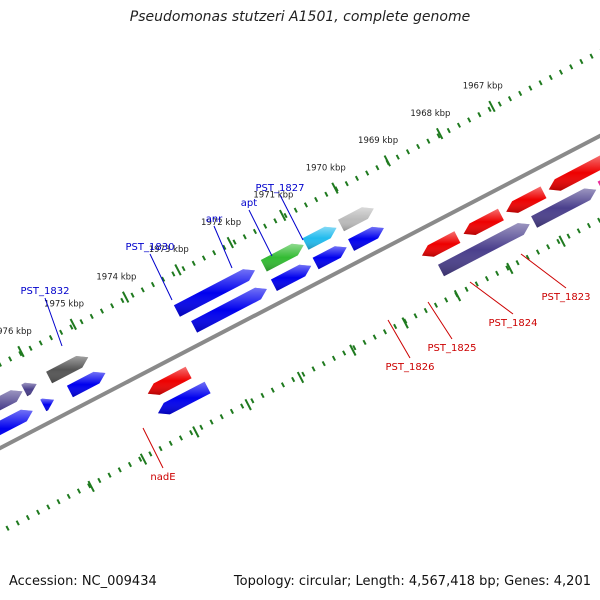 Image resolution: width=600 pixels, height=600 pixels. Describe the element at coordinates (169, 250) in the screenshot. I see `scale-label: 1973 kbp` at that location.